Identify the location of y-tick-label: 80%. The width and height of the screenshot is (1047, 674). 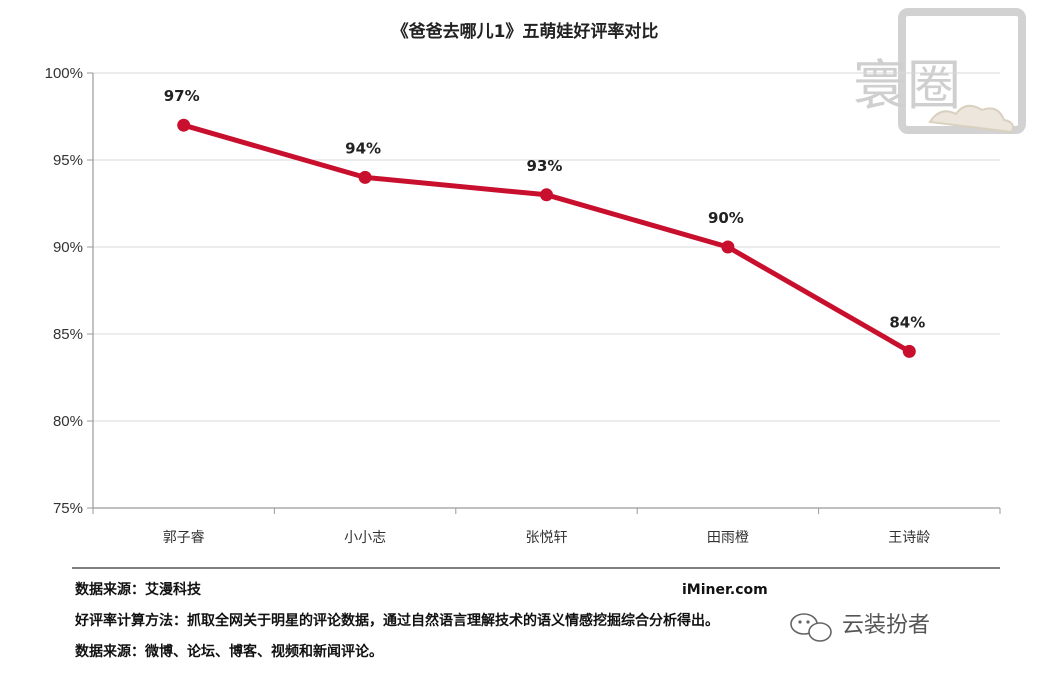
(68, 421).